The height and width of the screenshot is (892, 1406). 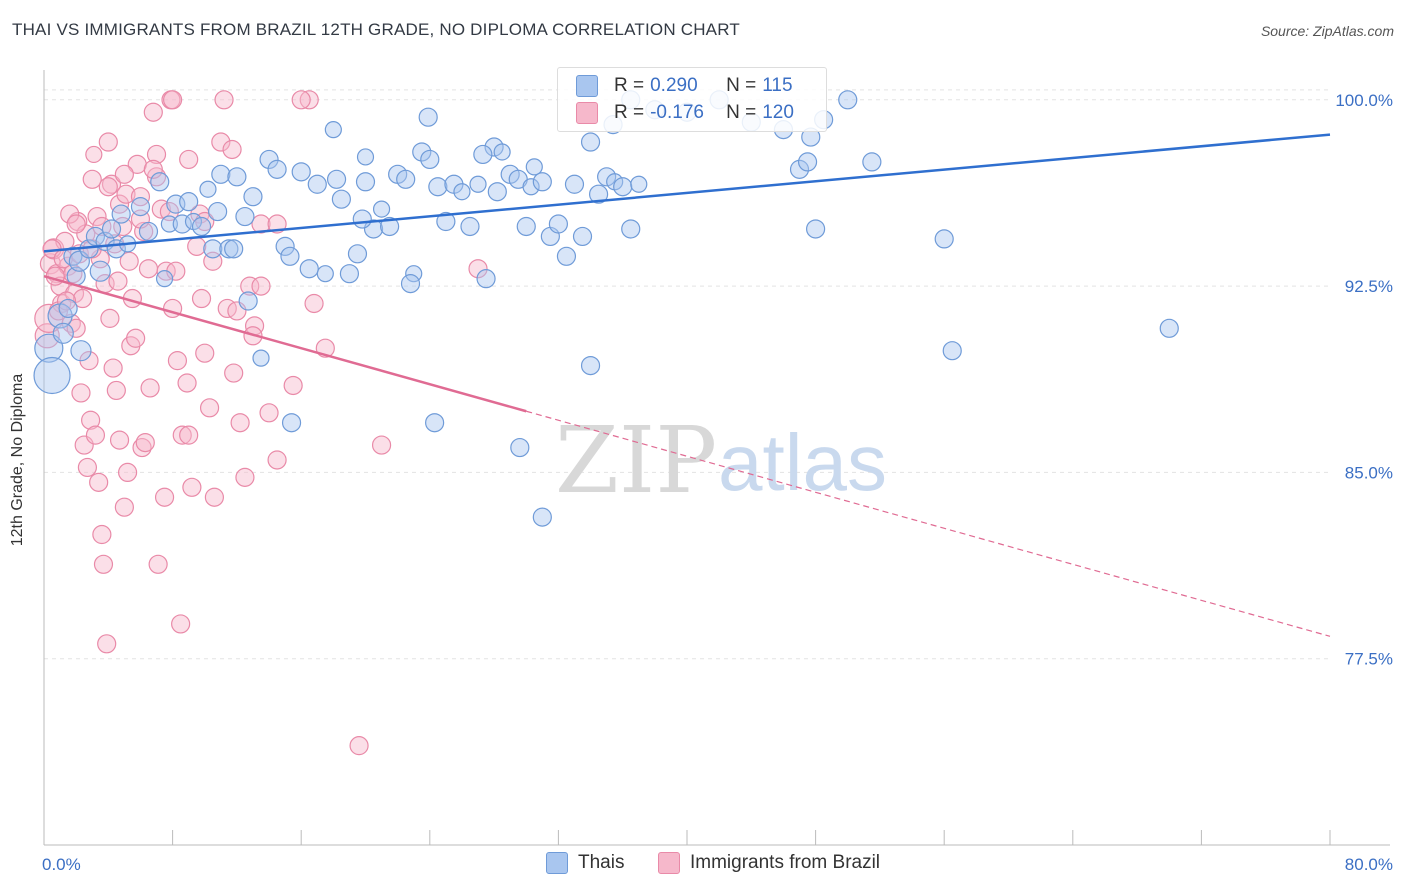 I want to click on legend-n-value: 120, so click(x=778, y=112).